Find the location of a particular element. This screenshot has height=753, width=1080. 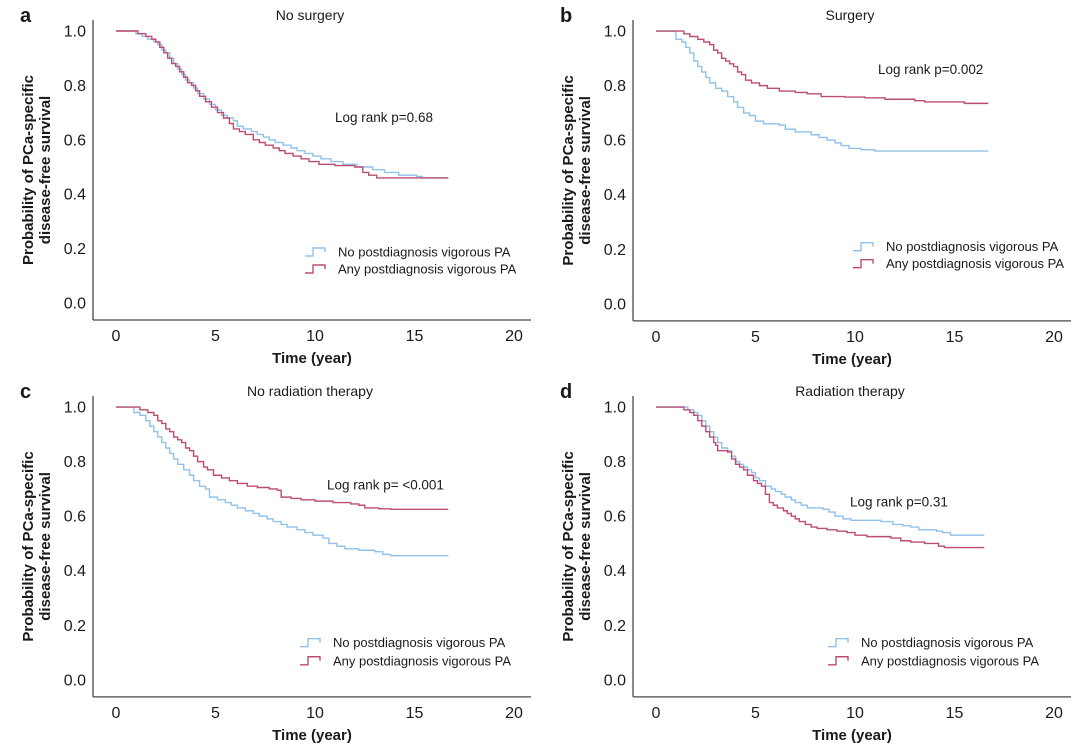

logrank-annotation: Log rank p=0.68 is located at coordinates (384, 117).